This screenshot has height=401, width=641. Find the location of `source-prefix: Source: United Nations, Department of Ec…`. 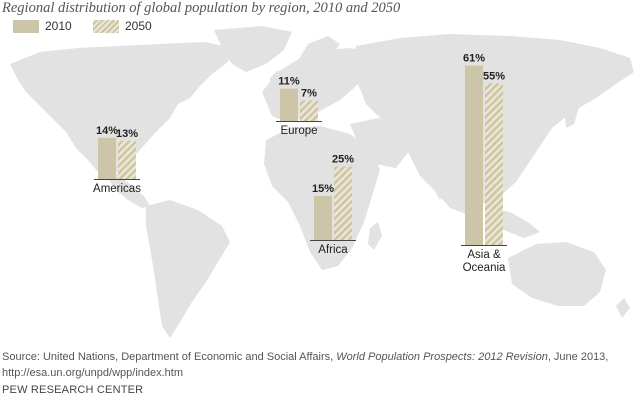

source-prefix: Source: United Nations, Department of Ec… is located at coordinates (169, 357).